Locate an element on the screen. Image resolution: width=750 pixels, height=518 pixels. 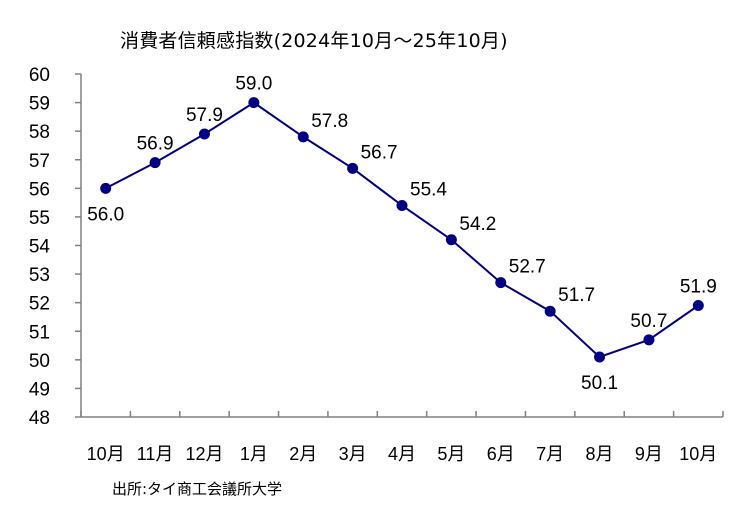
x-tick-label: 3月 is located at coordinates (353, 454).